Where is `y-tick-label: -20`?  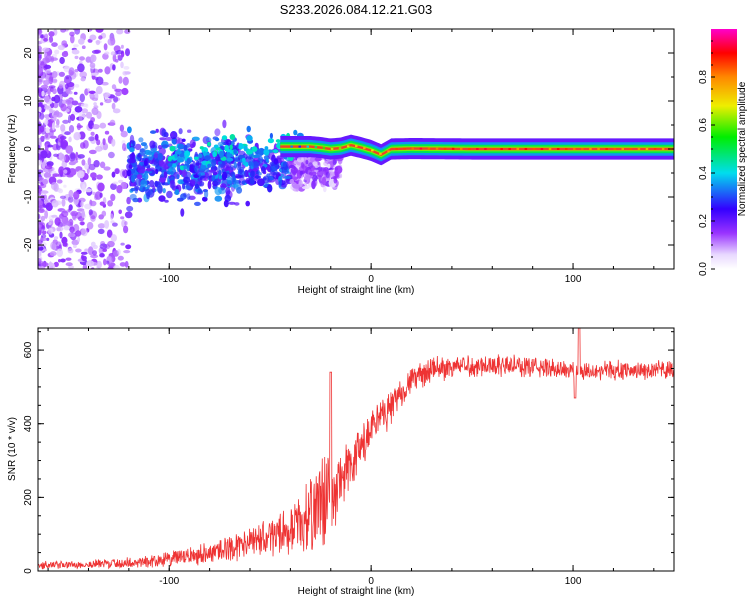
y-tick-label: -20 is located at coordinates (28, 244).